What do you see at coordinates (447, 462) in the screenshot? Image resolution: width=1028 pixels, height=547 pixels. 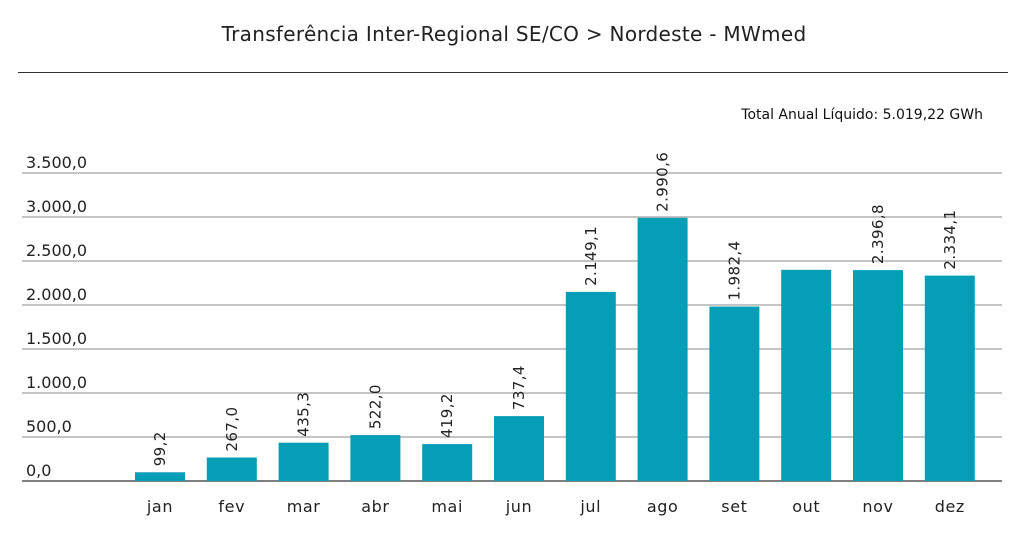 I see `bar-mai` at bounding box center [447, 462].